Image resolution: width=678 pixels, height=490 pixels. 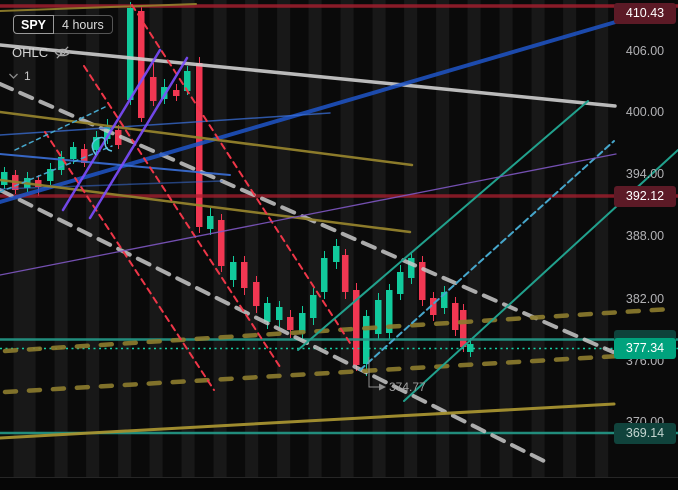 What do you see at coordinates (382, 387) in the screenshot?
I see `arrowhead-icon` at bounding box center [382, 387].